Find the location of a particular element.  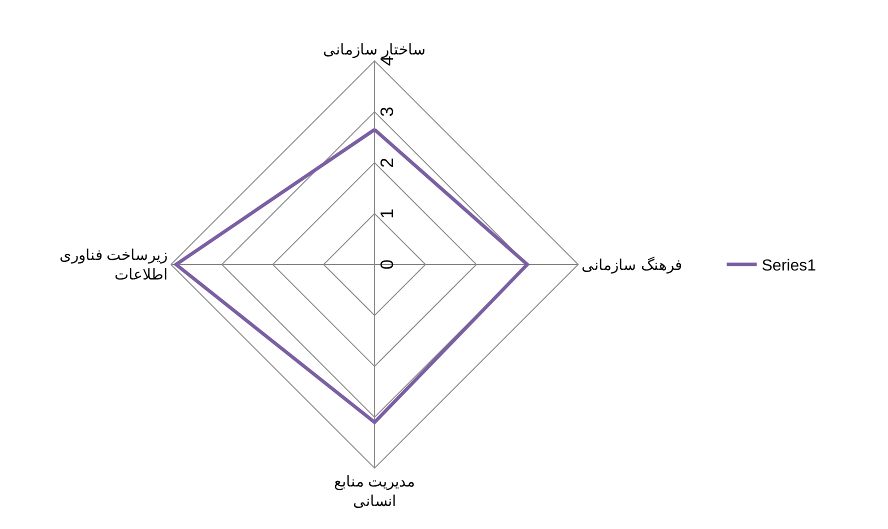

spoke-label: فرهنگ سازمانی is located at coordinates (632, 265).